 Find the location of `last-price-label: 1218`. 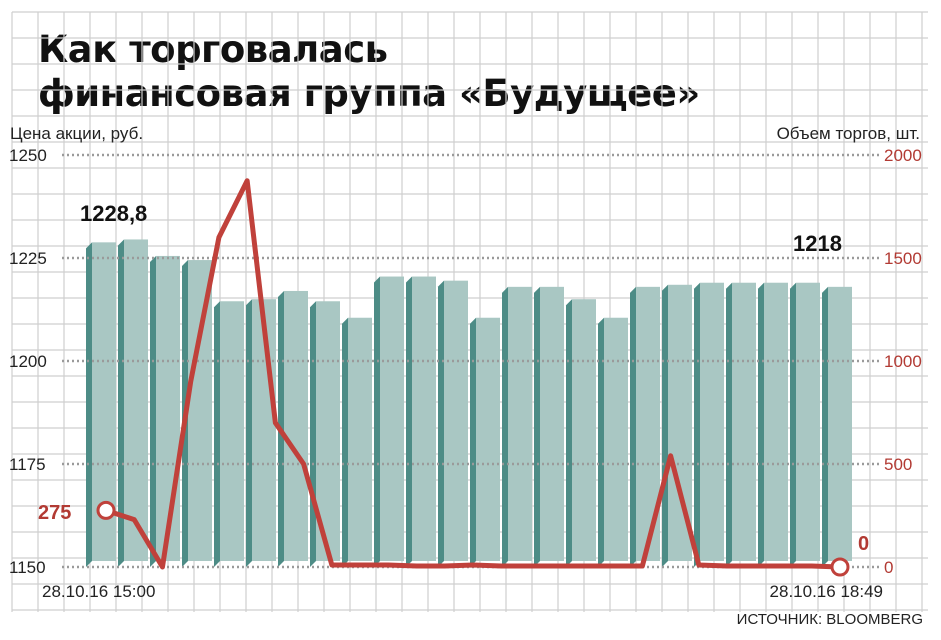

last-price-label: 1218 is located at coordinates (817, 243).